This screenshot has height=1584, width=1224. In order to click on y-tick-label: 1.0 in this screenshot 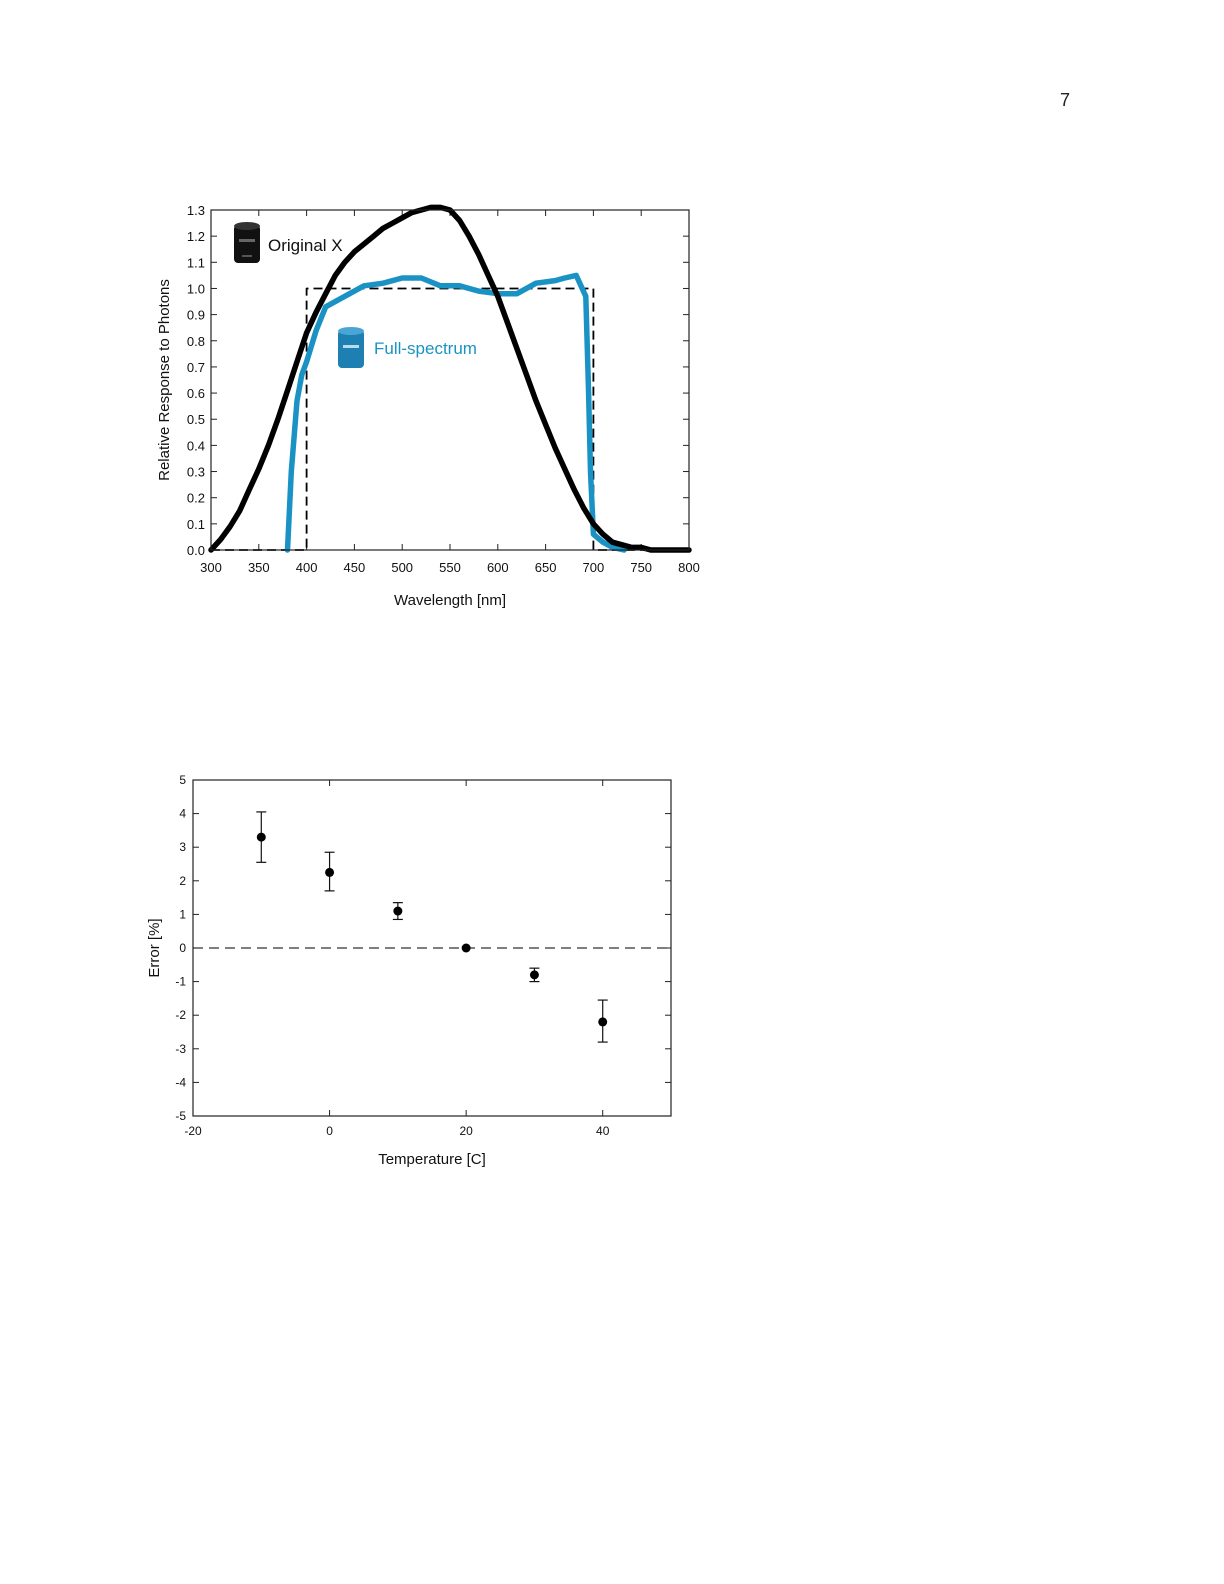, I will do `click(196, 288)`.